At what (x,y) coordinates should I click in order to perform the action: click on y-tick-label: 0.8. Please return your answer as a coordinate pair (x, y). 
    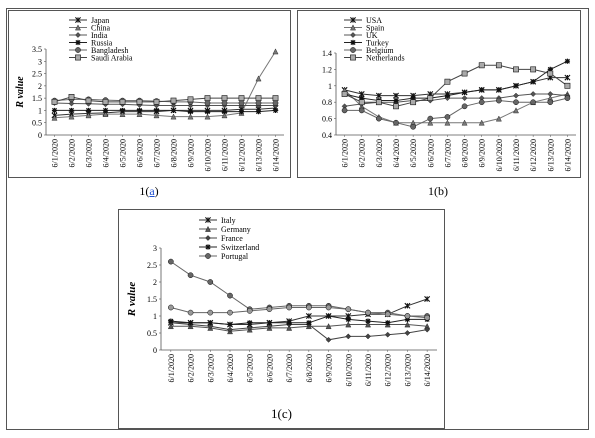
    Looking at the image, I should click on (327, 102).